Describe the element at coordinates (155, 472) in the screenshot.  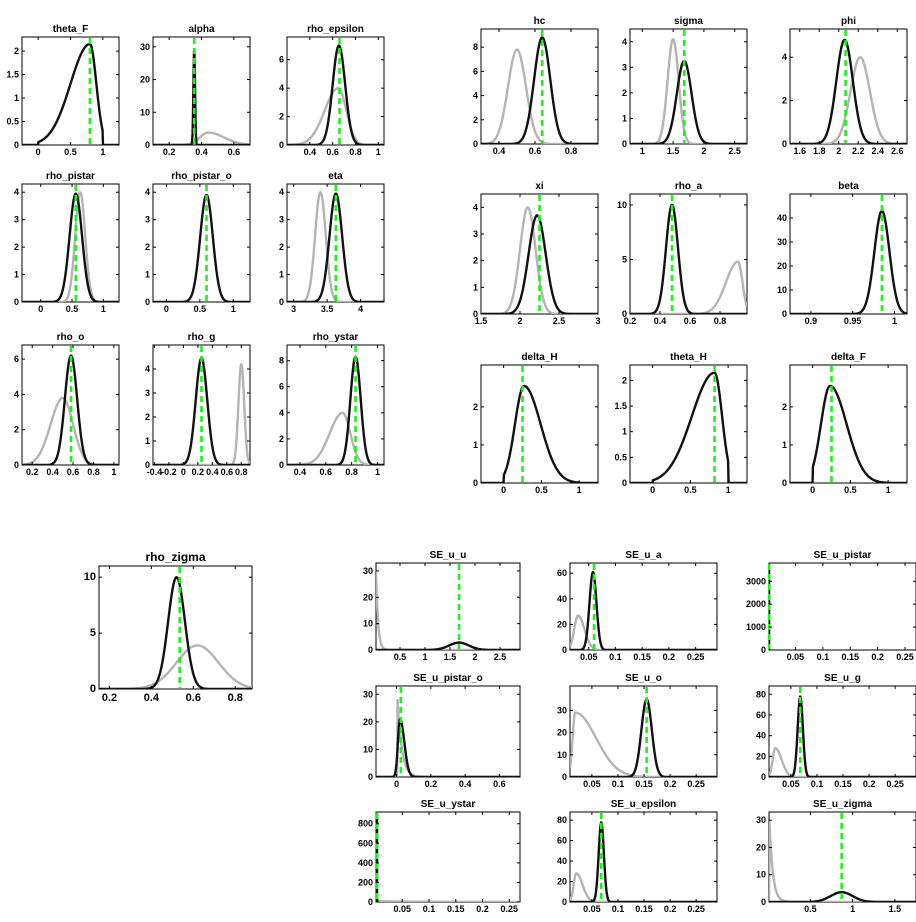
I see `x-tick-label: -0.4` at that location.